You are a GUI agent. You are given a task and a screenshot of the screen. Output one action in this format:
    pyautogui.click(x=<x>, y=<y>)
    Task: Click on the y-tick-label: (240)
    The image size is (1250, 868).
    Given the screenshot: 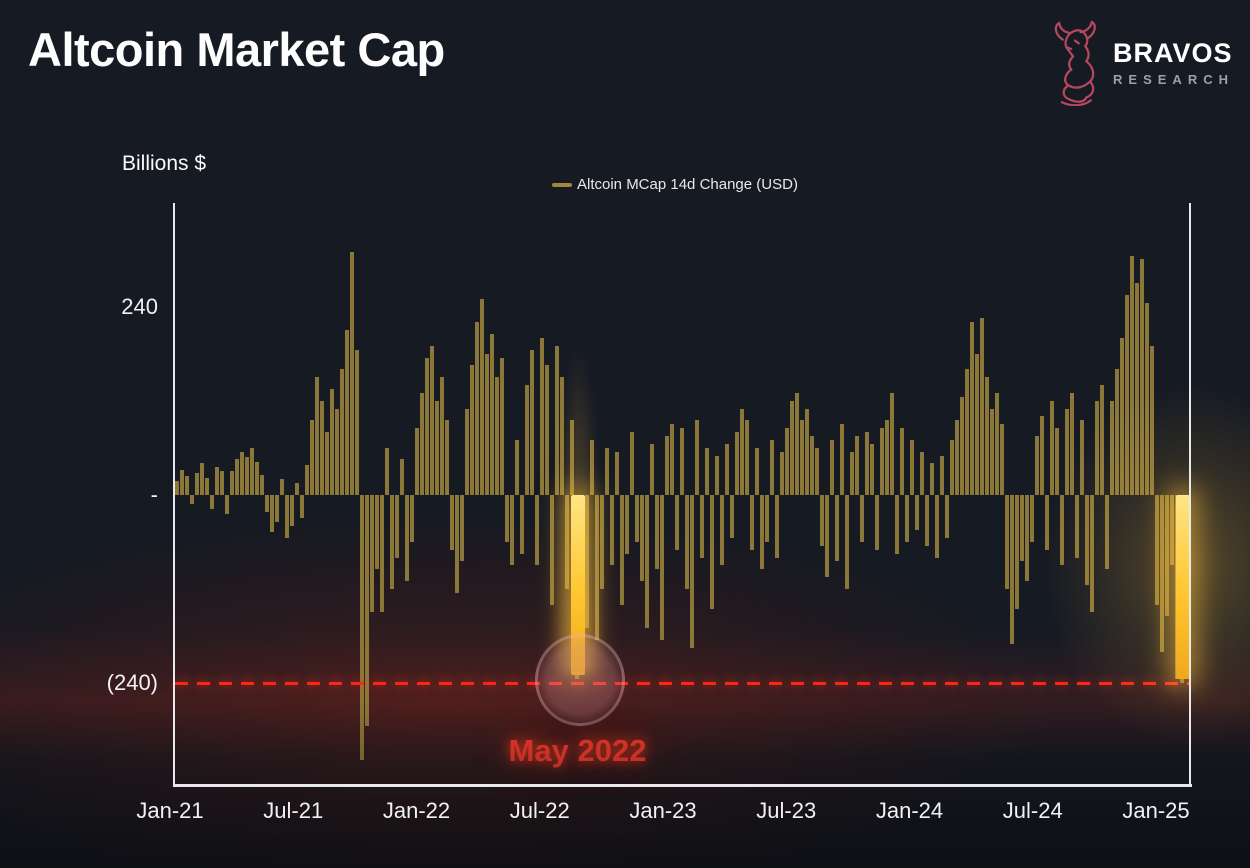 What is the action you would take?
    pyautogui.click(x=132, y=683)
    